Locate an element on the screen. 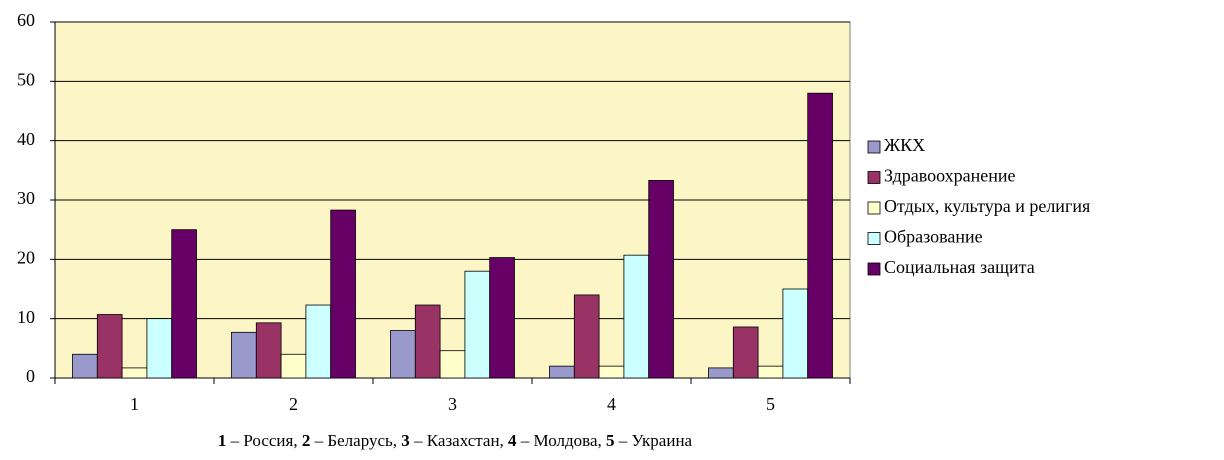 The width and height of the screenshot is (1224, 460). legend-label: Социальная защита is located at coordinates (959, 267).